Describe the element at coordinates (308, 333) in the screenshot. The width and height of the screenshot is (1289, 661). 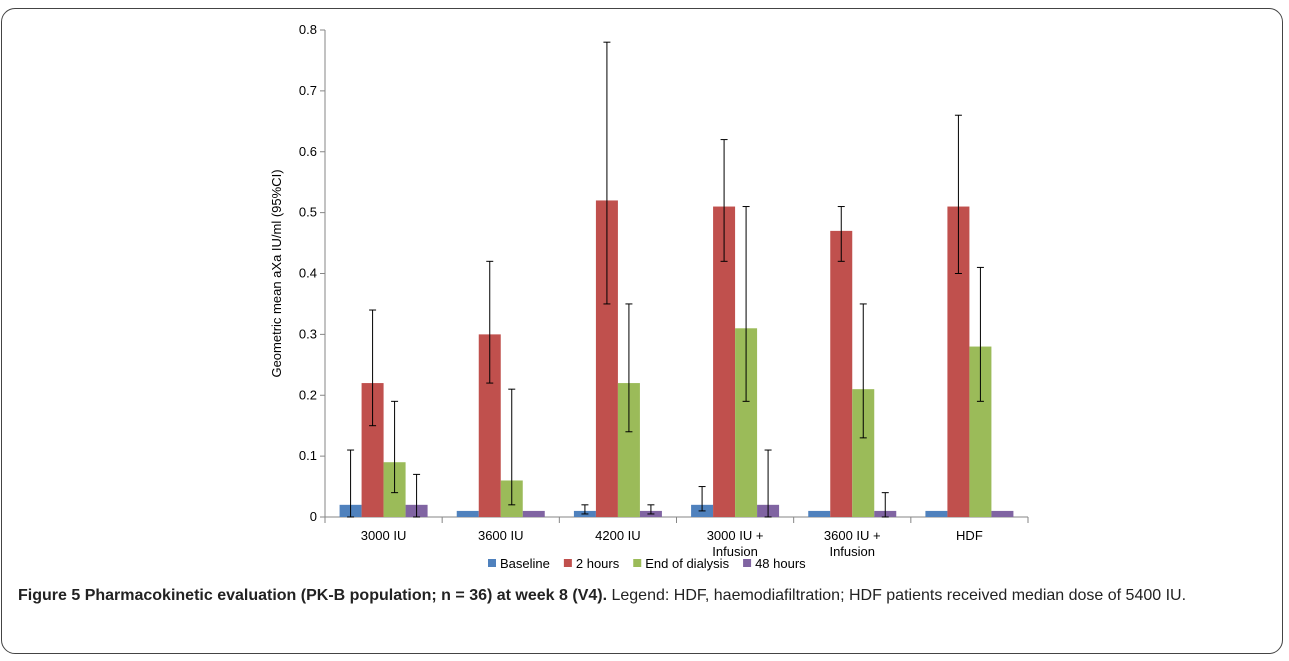
I see `y-tick-label: 0.3` at that location.